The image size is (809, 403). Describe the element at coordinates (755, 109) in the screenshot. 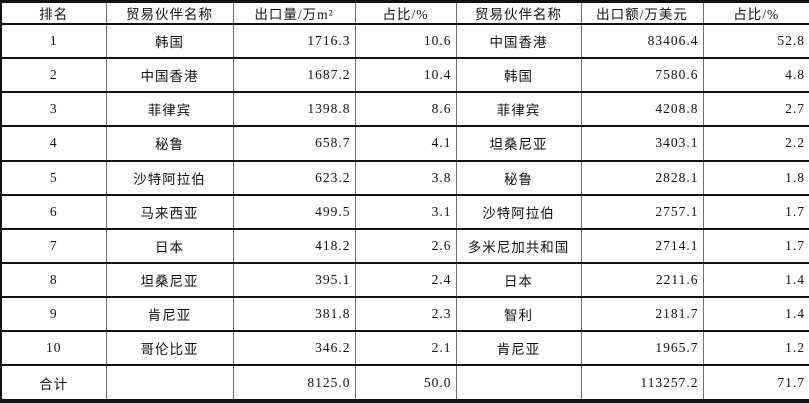

I see `cell-share-value: 2.7` at that location.